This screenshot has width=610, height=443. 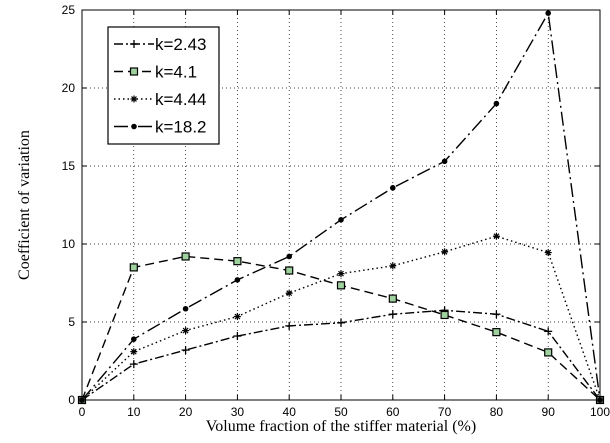 What do you see at coordinates (600, 412) in the screenshot?
I see `x-tick-label: 100` at bounding box center [600, 412].